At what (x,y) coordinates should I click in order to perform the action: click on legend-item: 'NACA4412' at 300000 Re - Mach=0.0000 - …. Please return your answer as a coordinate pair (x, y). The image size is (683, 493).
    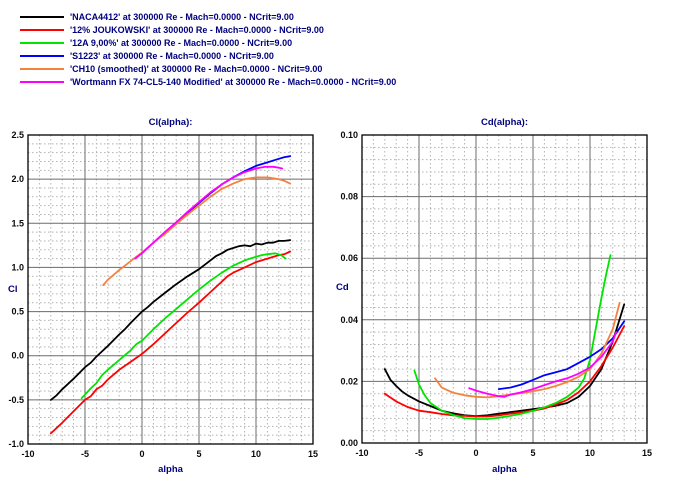
    Looking at the image, I should click on (208, 16).